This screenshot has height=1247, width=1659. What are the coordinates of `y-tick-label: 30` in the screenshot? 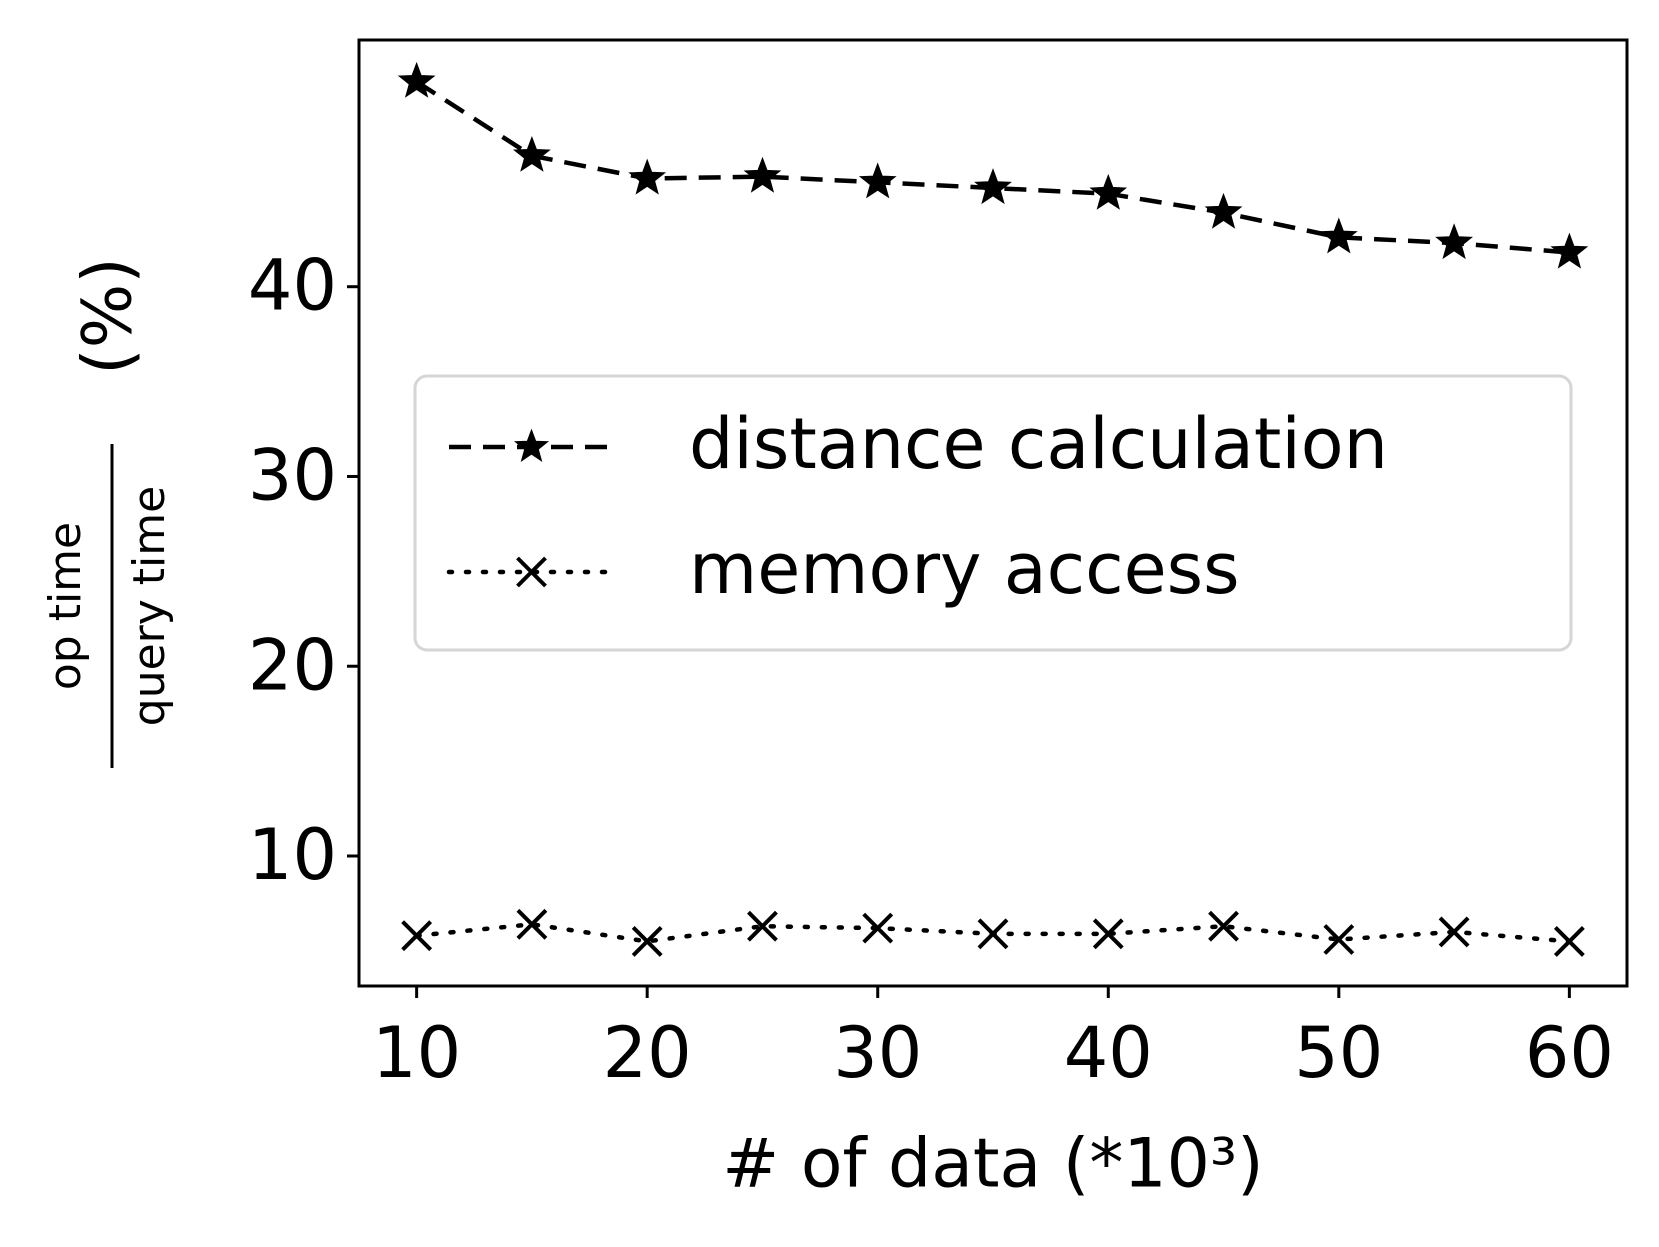 It's located at (292, 476).